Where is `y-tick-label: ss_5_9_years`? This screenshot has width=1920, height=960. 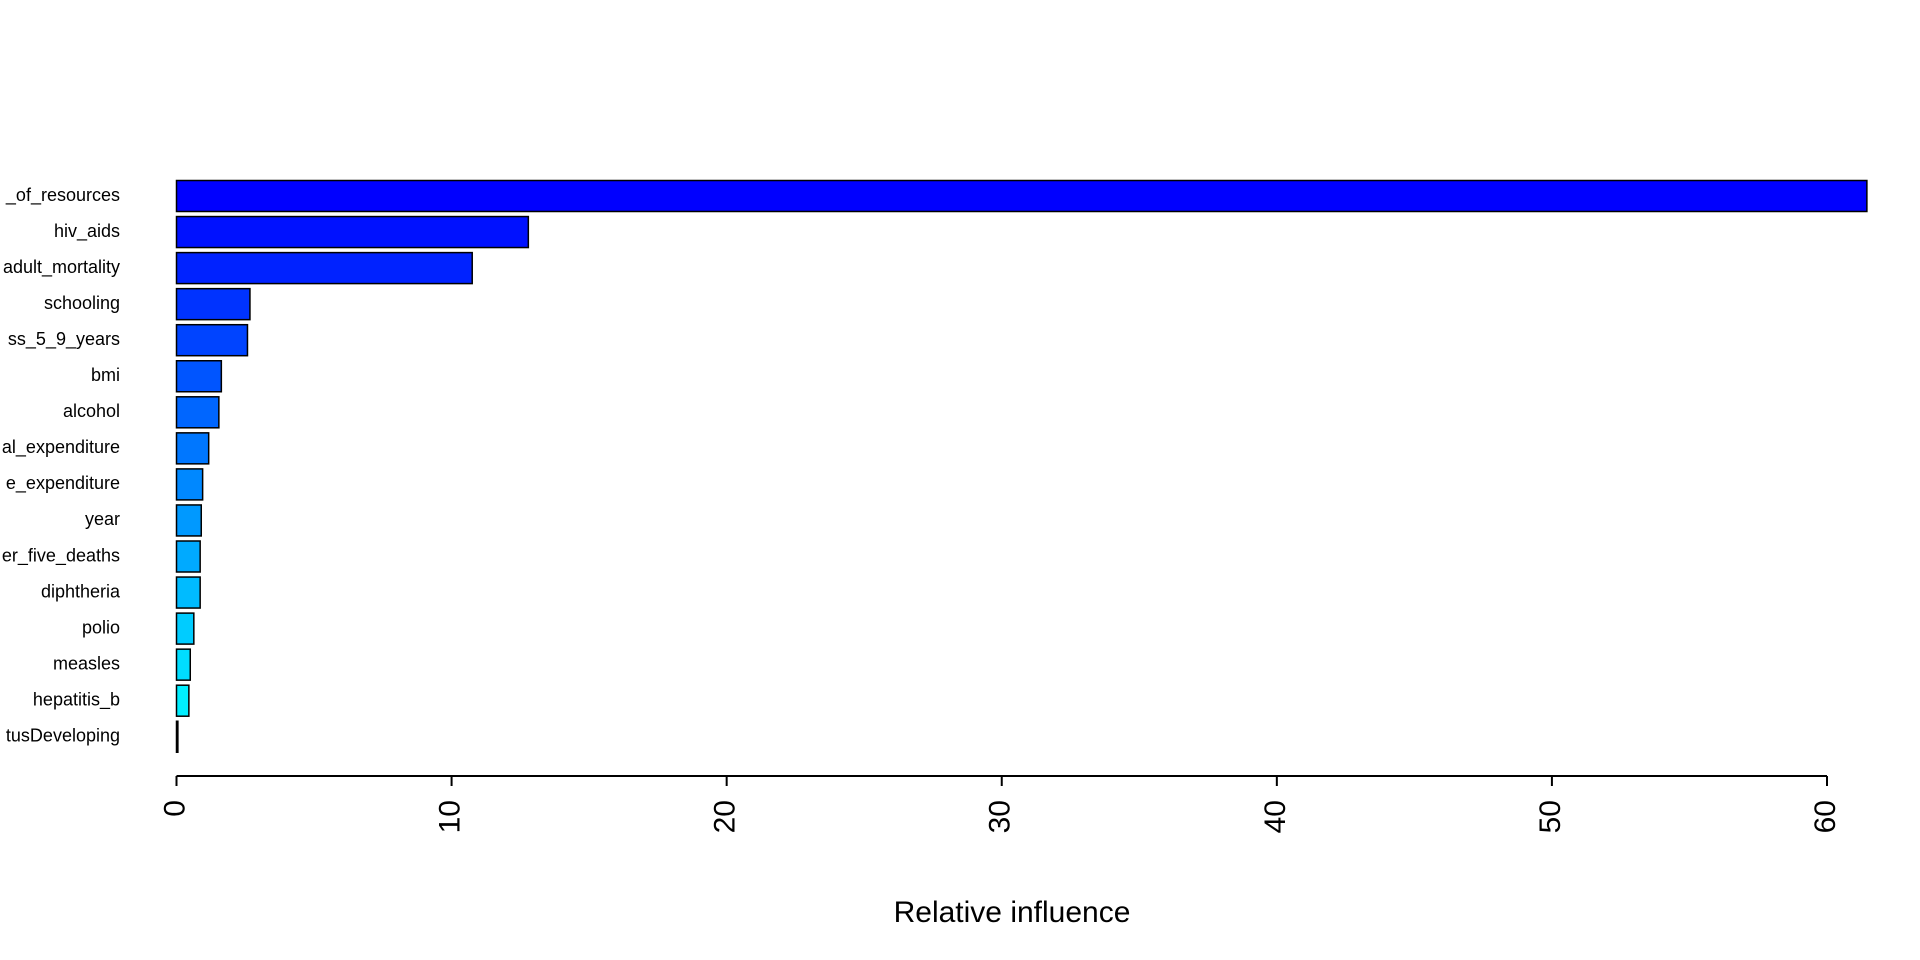
y-tick-label: ss_5_9_years is located at coordinates (64, 339).